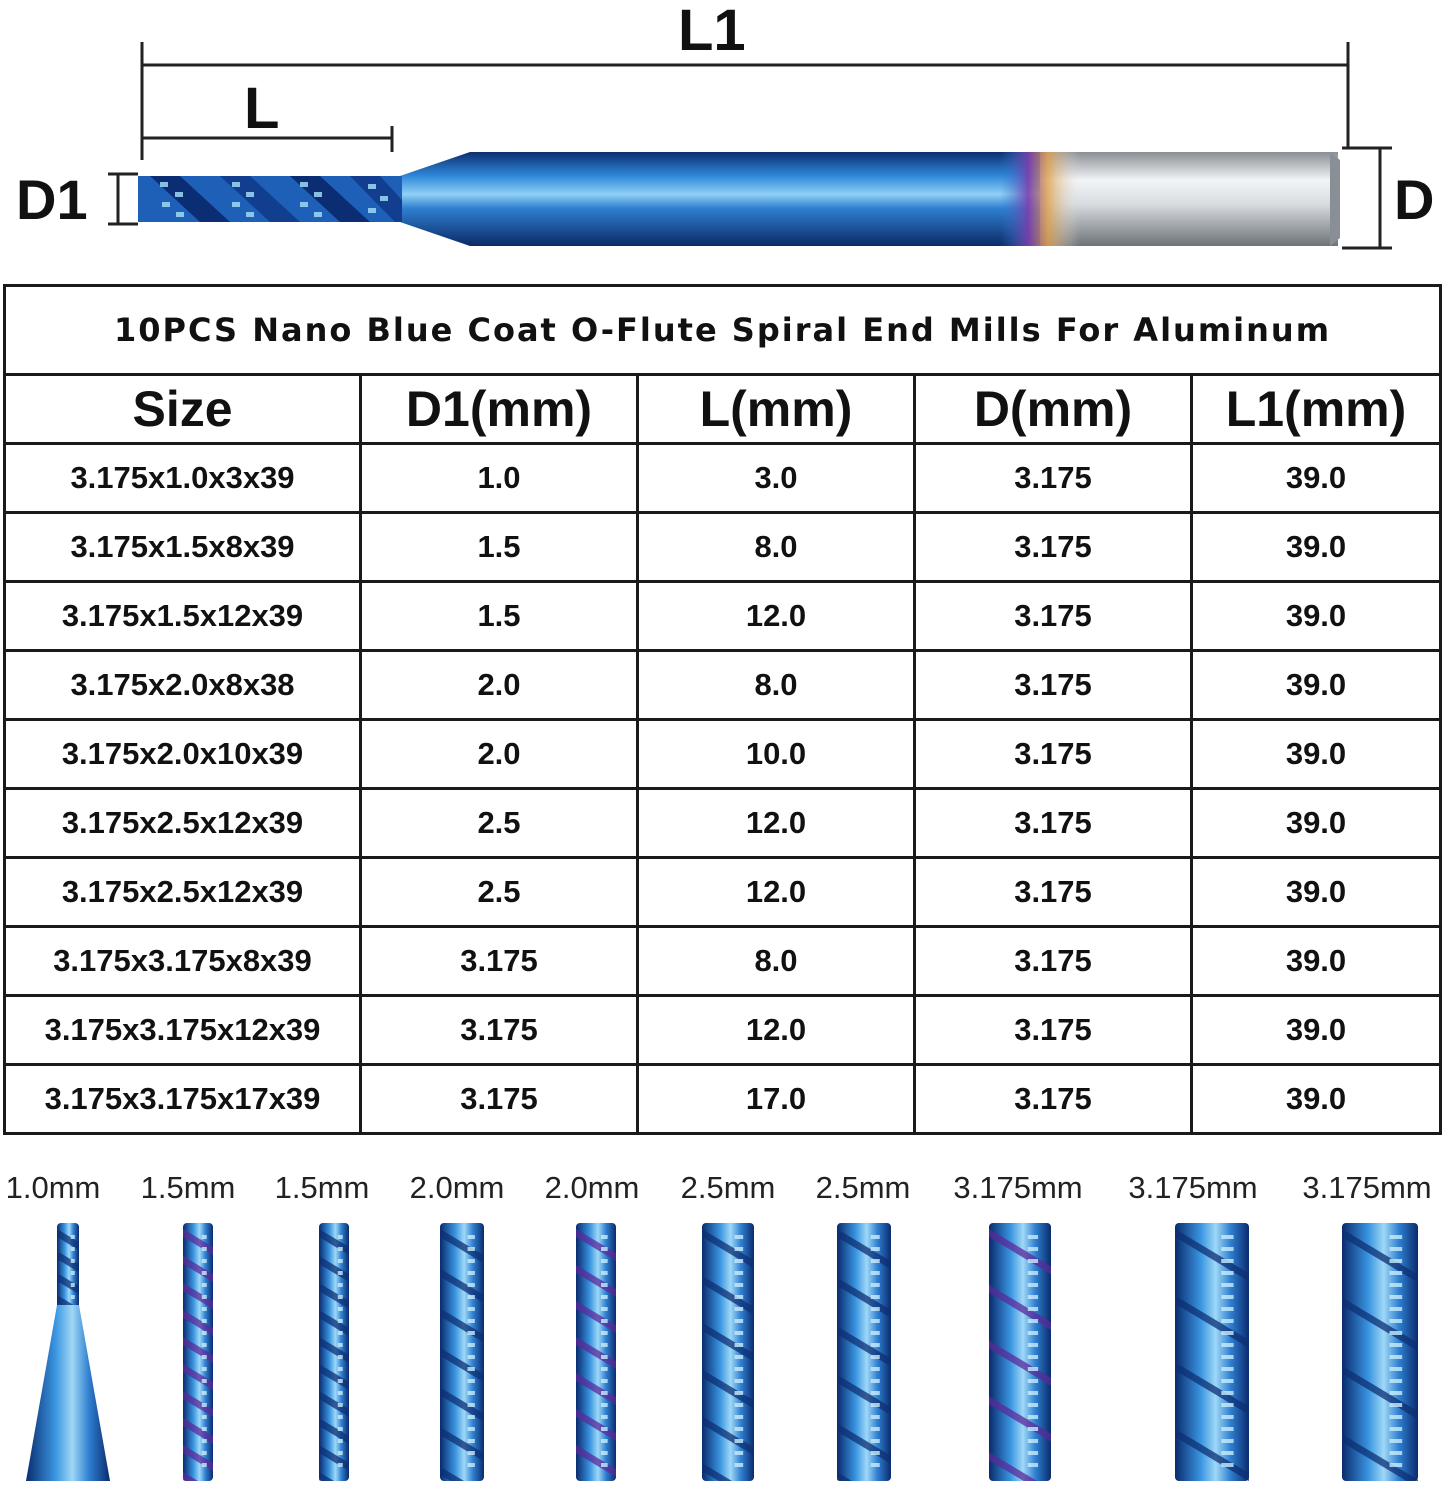  I want to click on cell-l: 3.0, so click(776, 478).